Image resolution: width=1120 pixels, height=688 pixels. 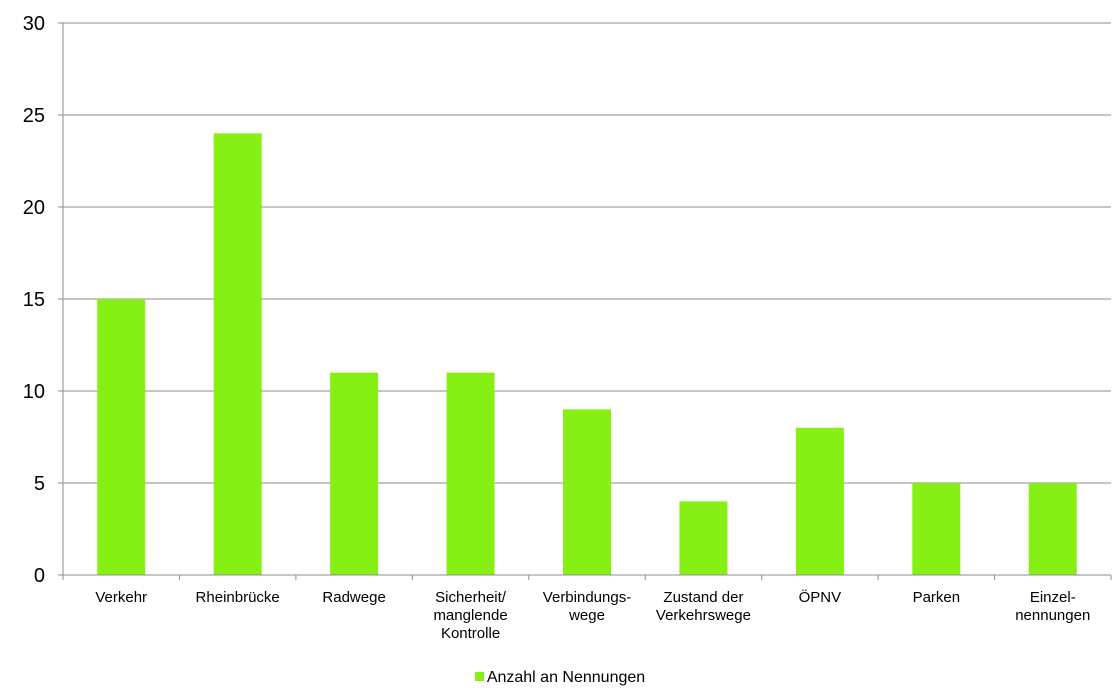 I want to click on x-tick-label: Einzel-nennungen, so click(x=1052, y=606).